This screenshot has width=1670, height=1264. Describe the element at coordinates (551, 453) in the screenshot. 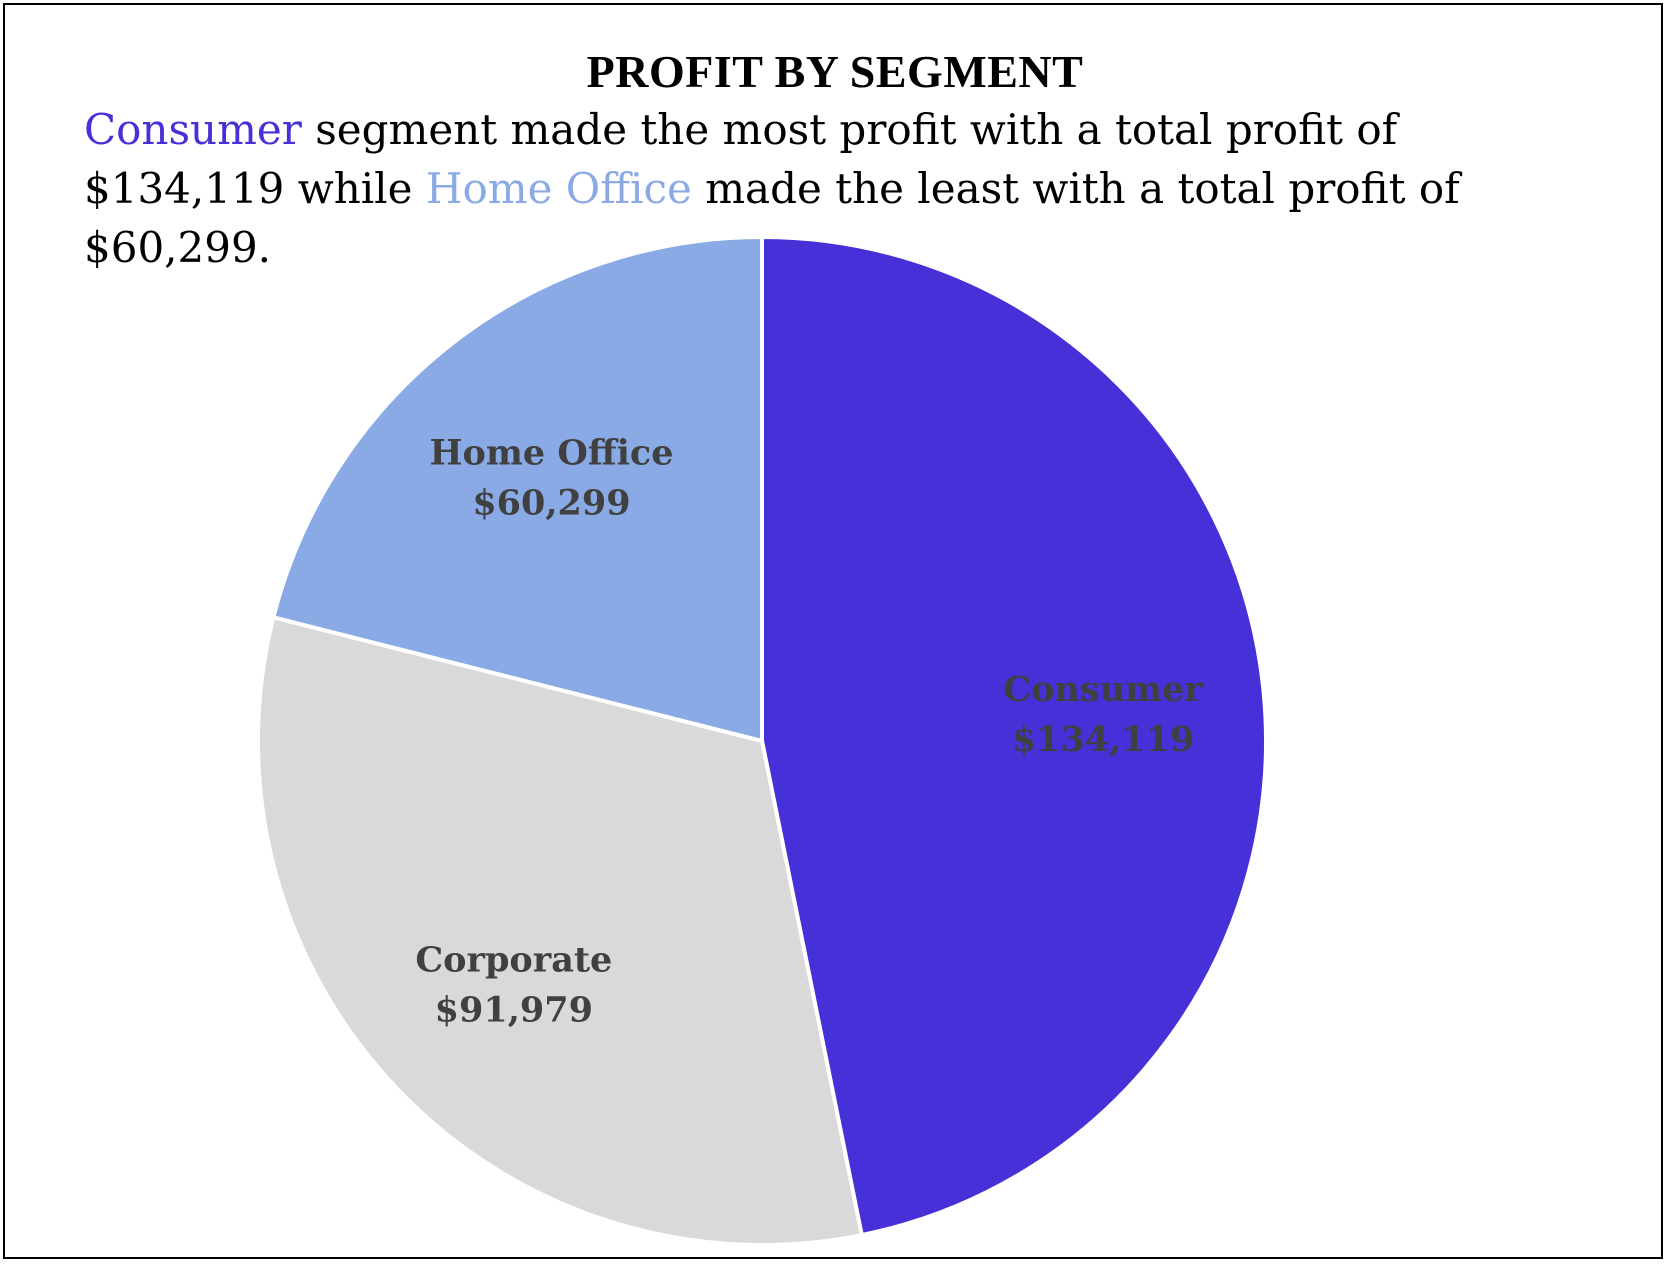

I see `pie-label-name: Home Office` at that location.